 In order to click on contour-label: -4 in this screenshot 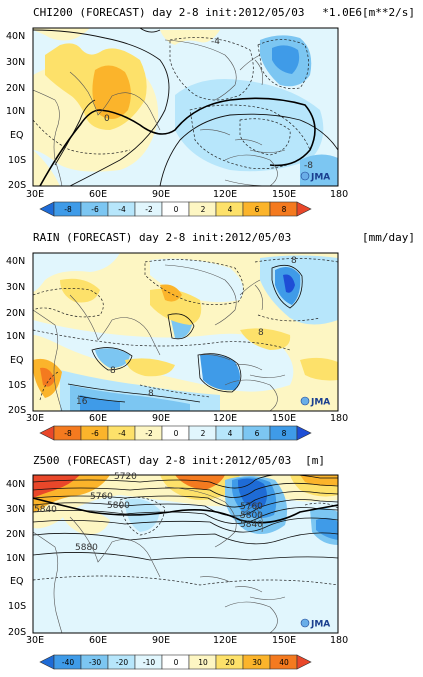, I will do `click(215, 42)`.